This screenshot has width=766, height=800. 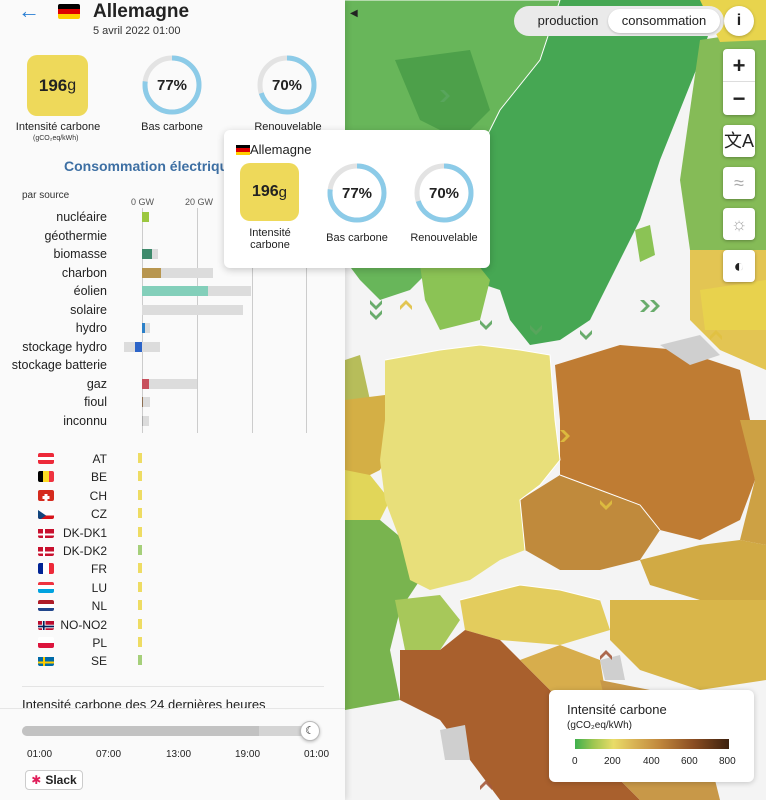 What do you see at coordinates (655, 442) in the screenshot?
I see `map-zone-poland` at bounding box center [655, 442].